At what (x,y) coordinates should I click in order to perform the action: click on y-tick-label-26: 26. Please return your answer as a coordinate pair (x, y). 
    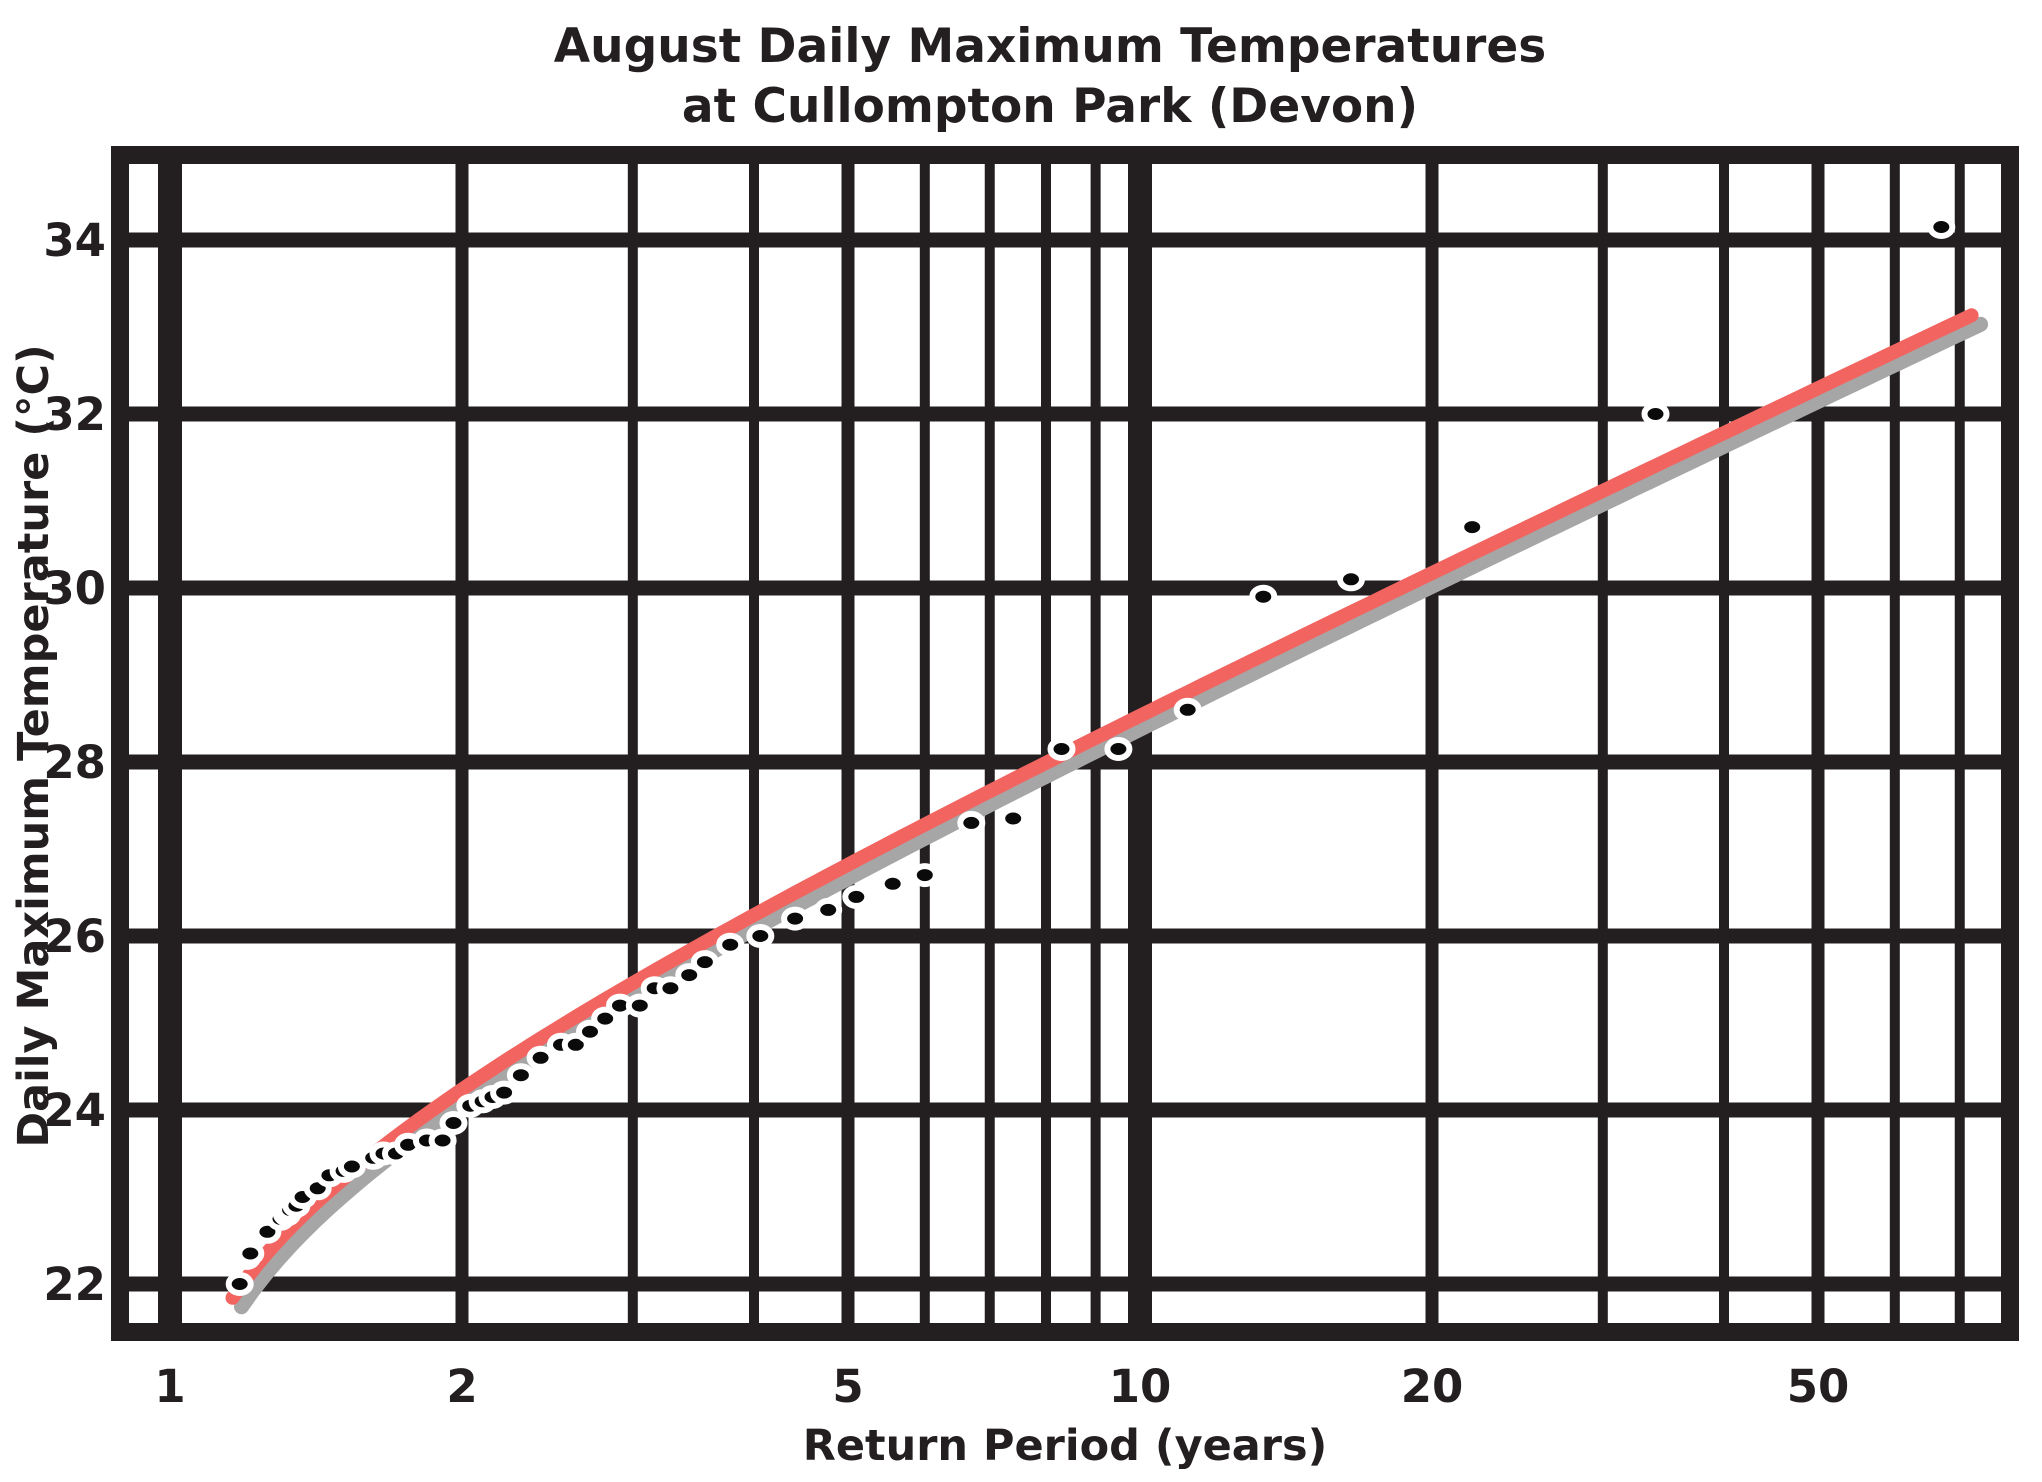
    Looking at the image, I should click on (74, 936).